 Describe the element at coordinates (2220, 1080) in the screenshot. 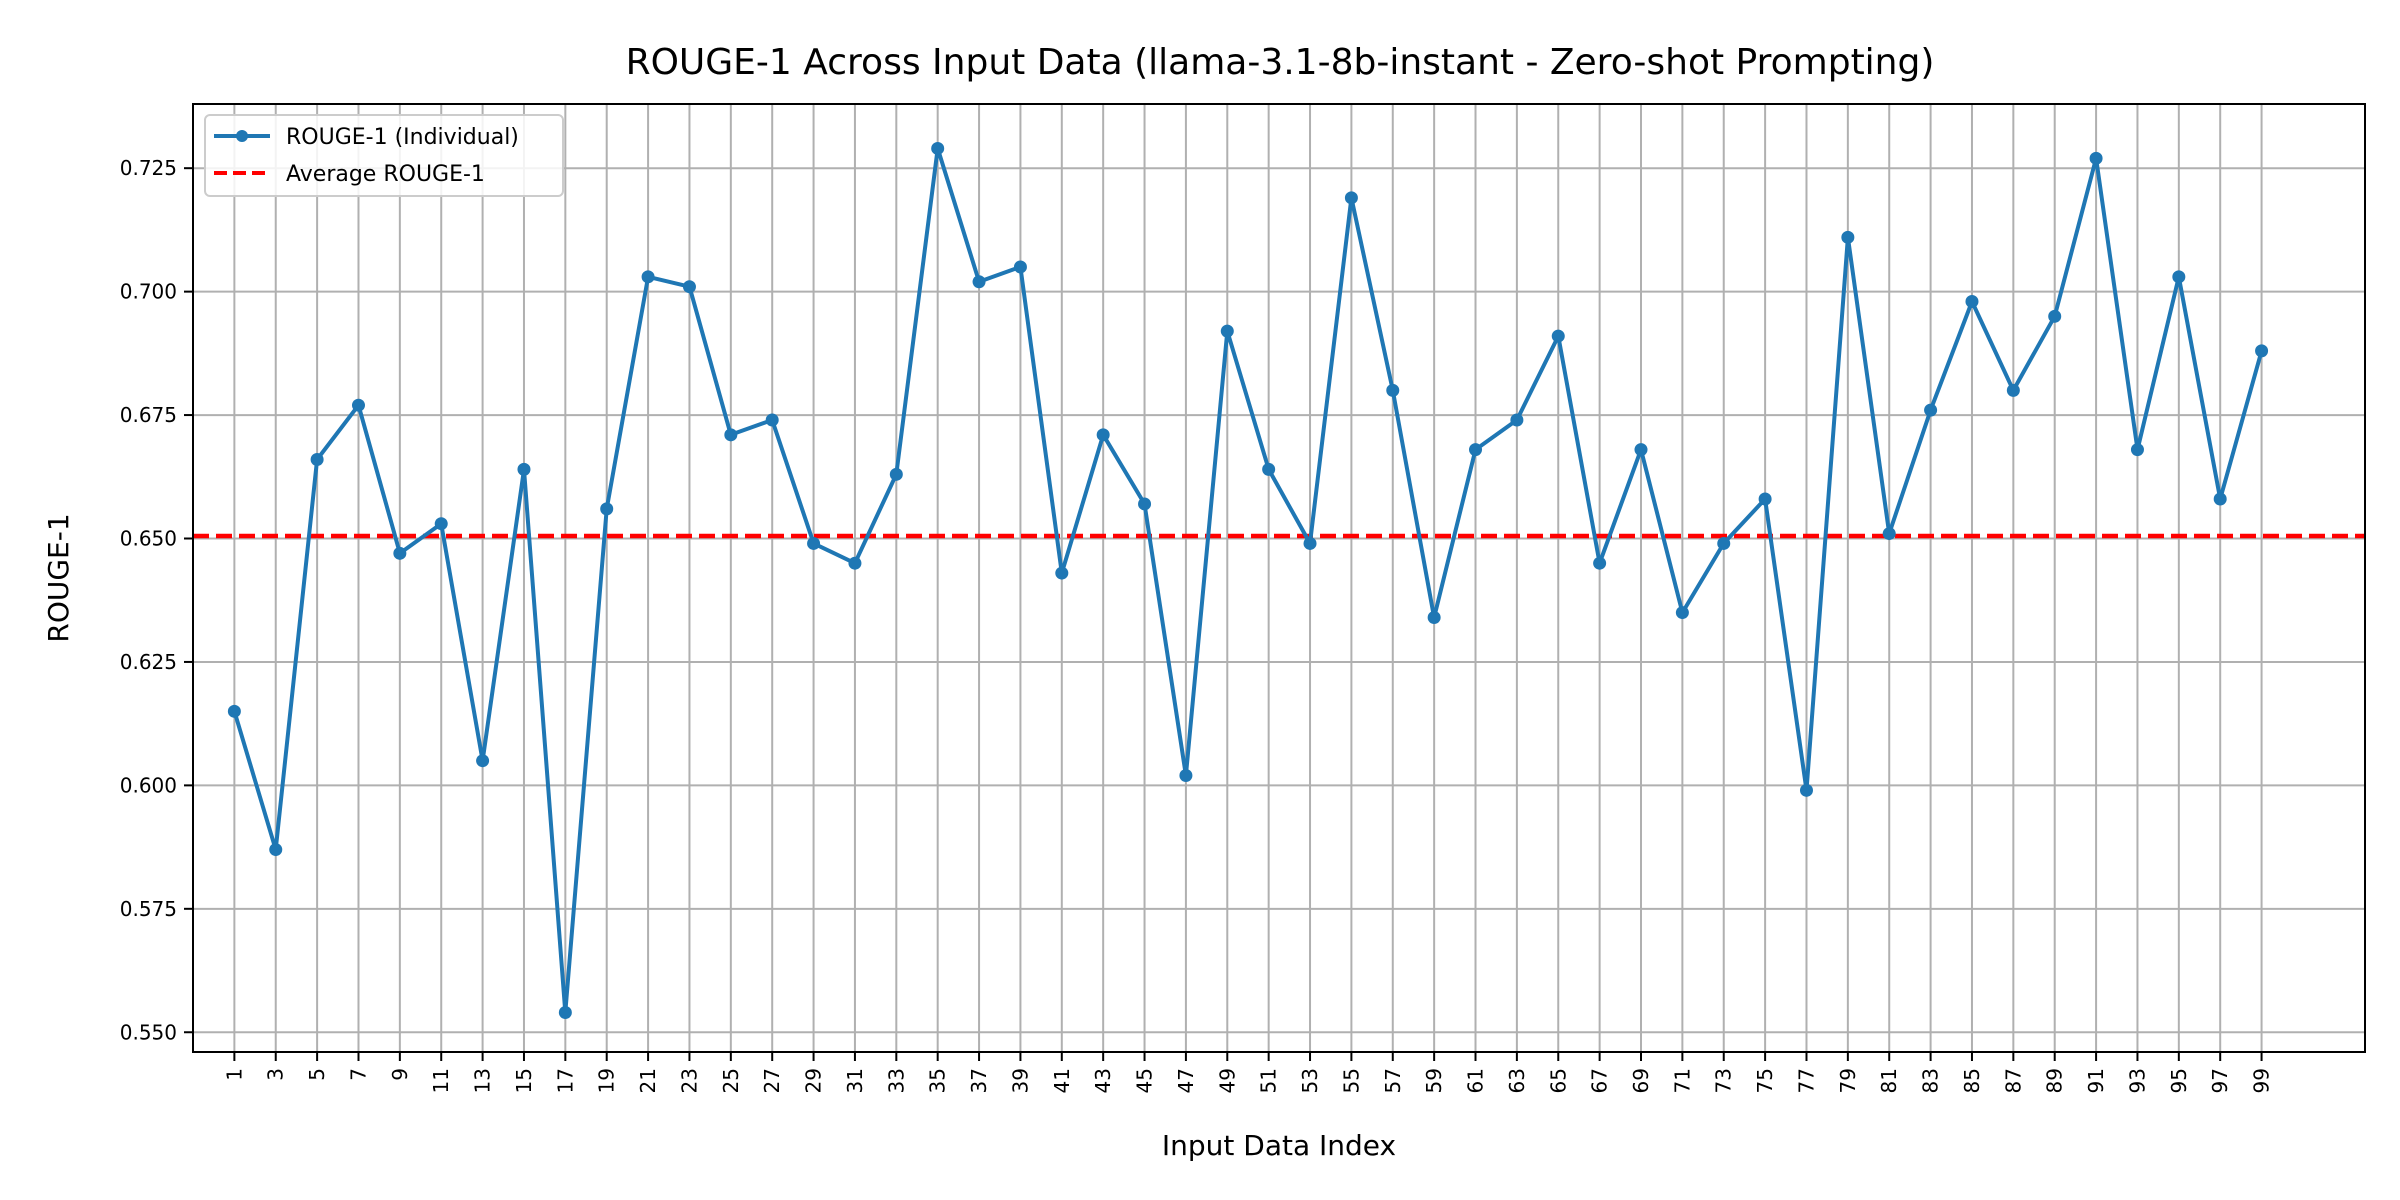

I see `x-tick-label: 97` at that location.